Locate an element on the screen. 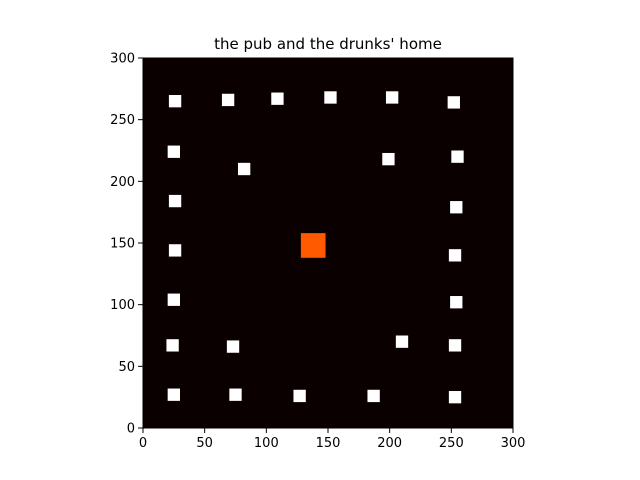  x-axis: 0 50 100 150 200 250 300 is located at coordinates (332, 439).